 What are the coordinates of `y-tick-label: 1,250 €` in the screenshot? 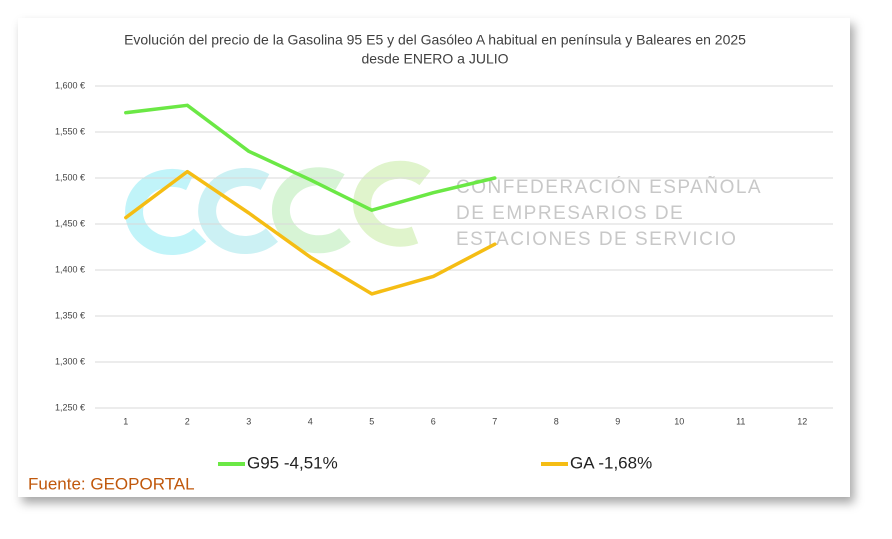 It's located at (70, 407).